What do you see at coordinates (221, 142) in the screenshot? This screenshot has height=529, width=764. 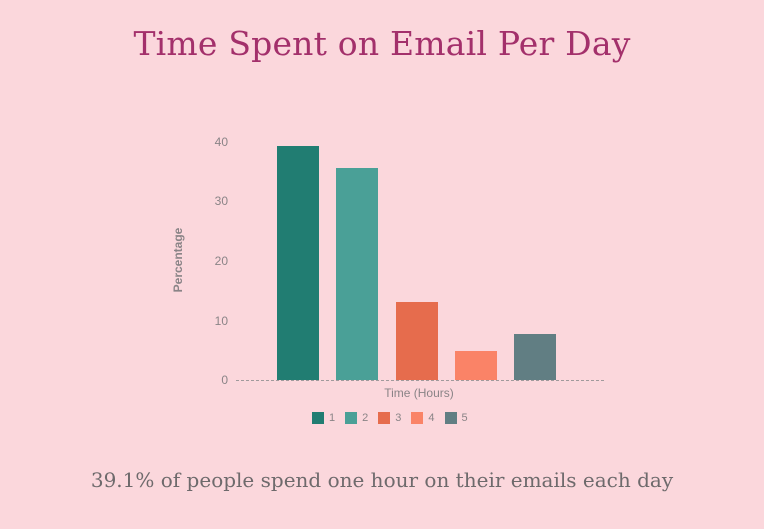 I see `y-tick: 40` at bounding box center [221, 142].